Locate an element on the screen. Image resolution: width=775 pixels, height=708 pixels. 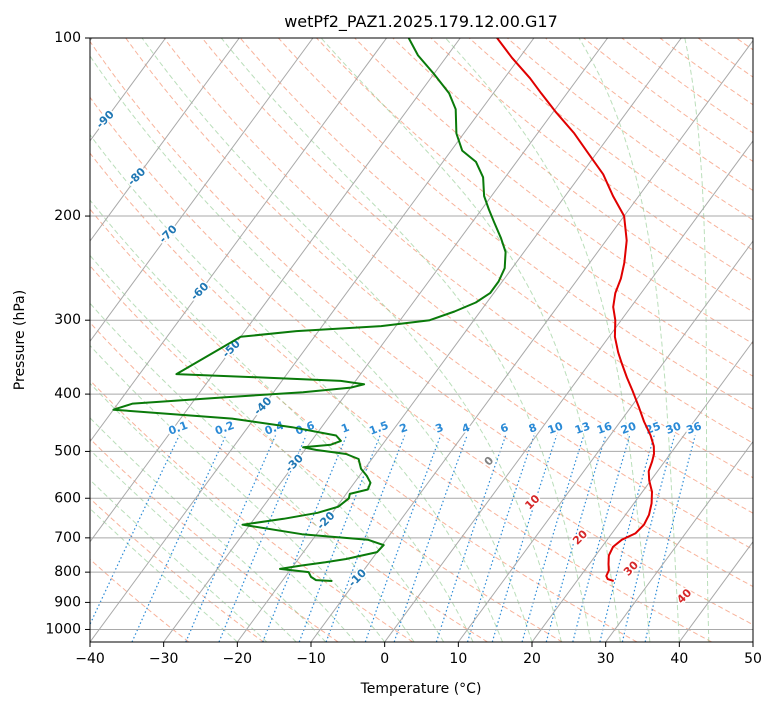
x-tick-label: −30 is located at coordinates (164, 659).